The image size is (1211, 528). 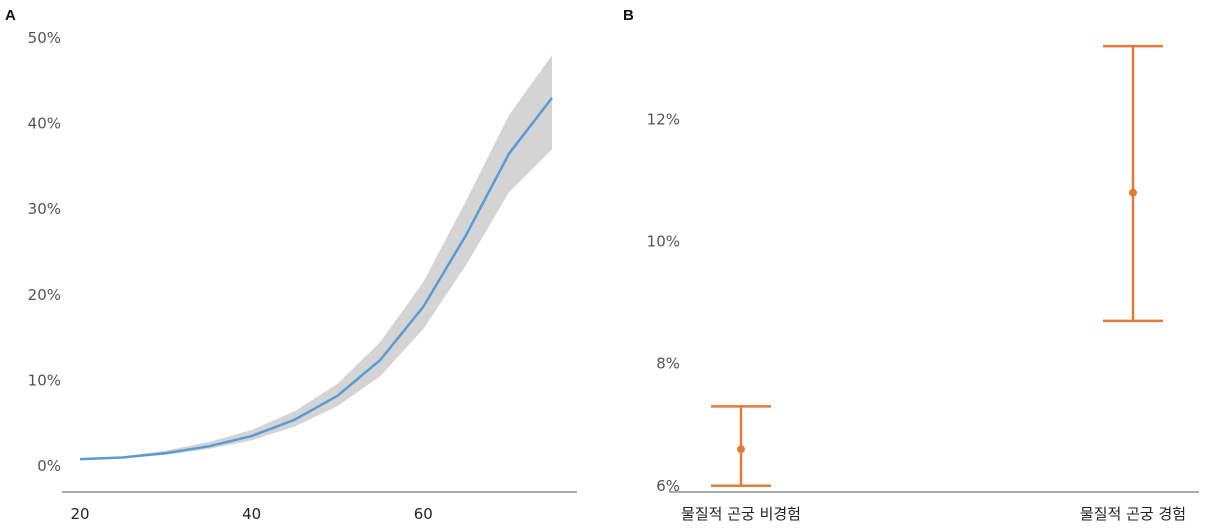 What do you see at coordinates (44, 295) in the screenshot?
I see `y-tick-label: 20%` at bounding box center [44, 295].